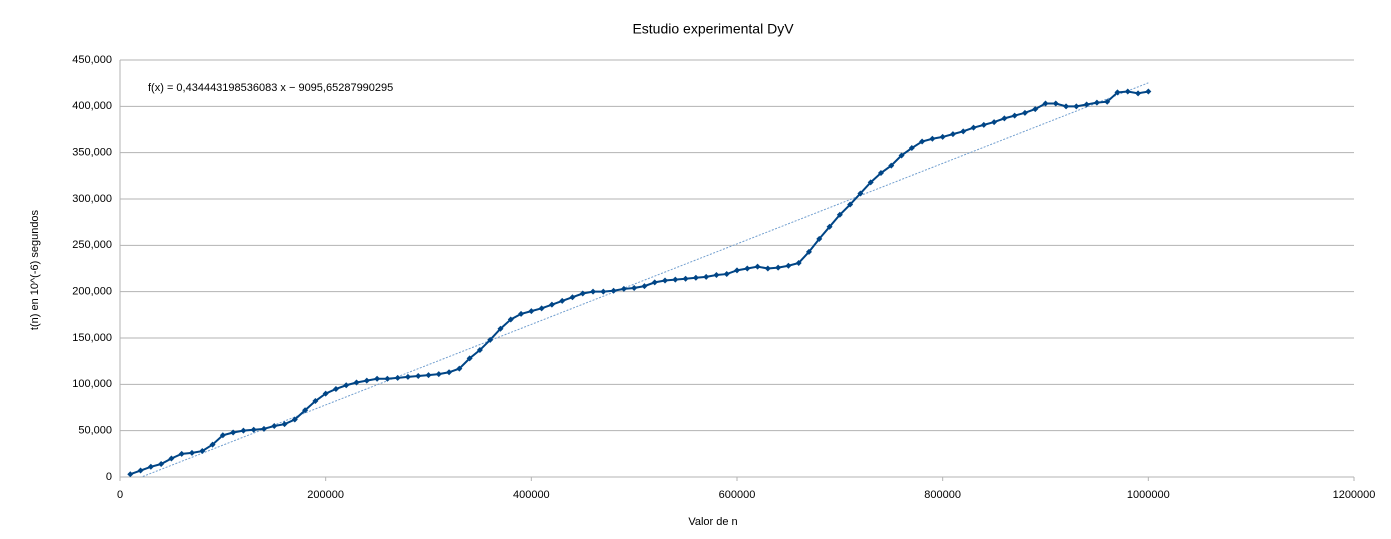  I want to click on x-tick-label: 600000, so click(737, 495).